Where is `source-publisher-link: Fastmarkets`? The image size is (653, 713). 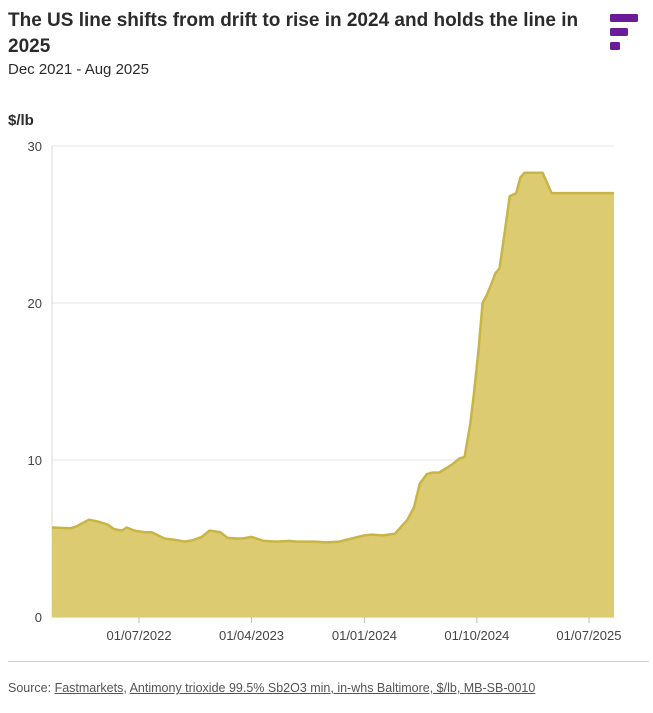
source-publisher-link: Fastmarkets is located at coordinates (89, 688).